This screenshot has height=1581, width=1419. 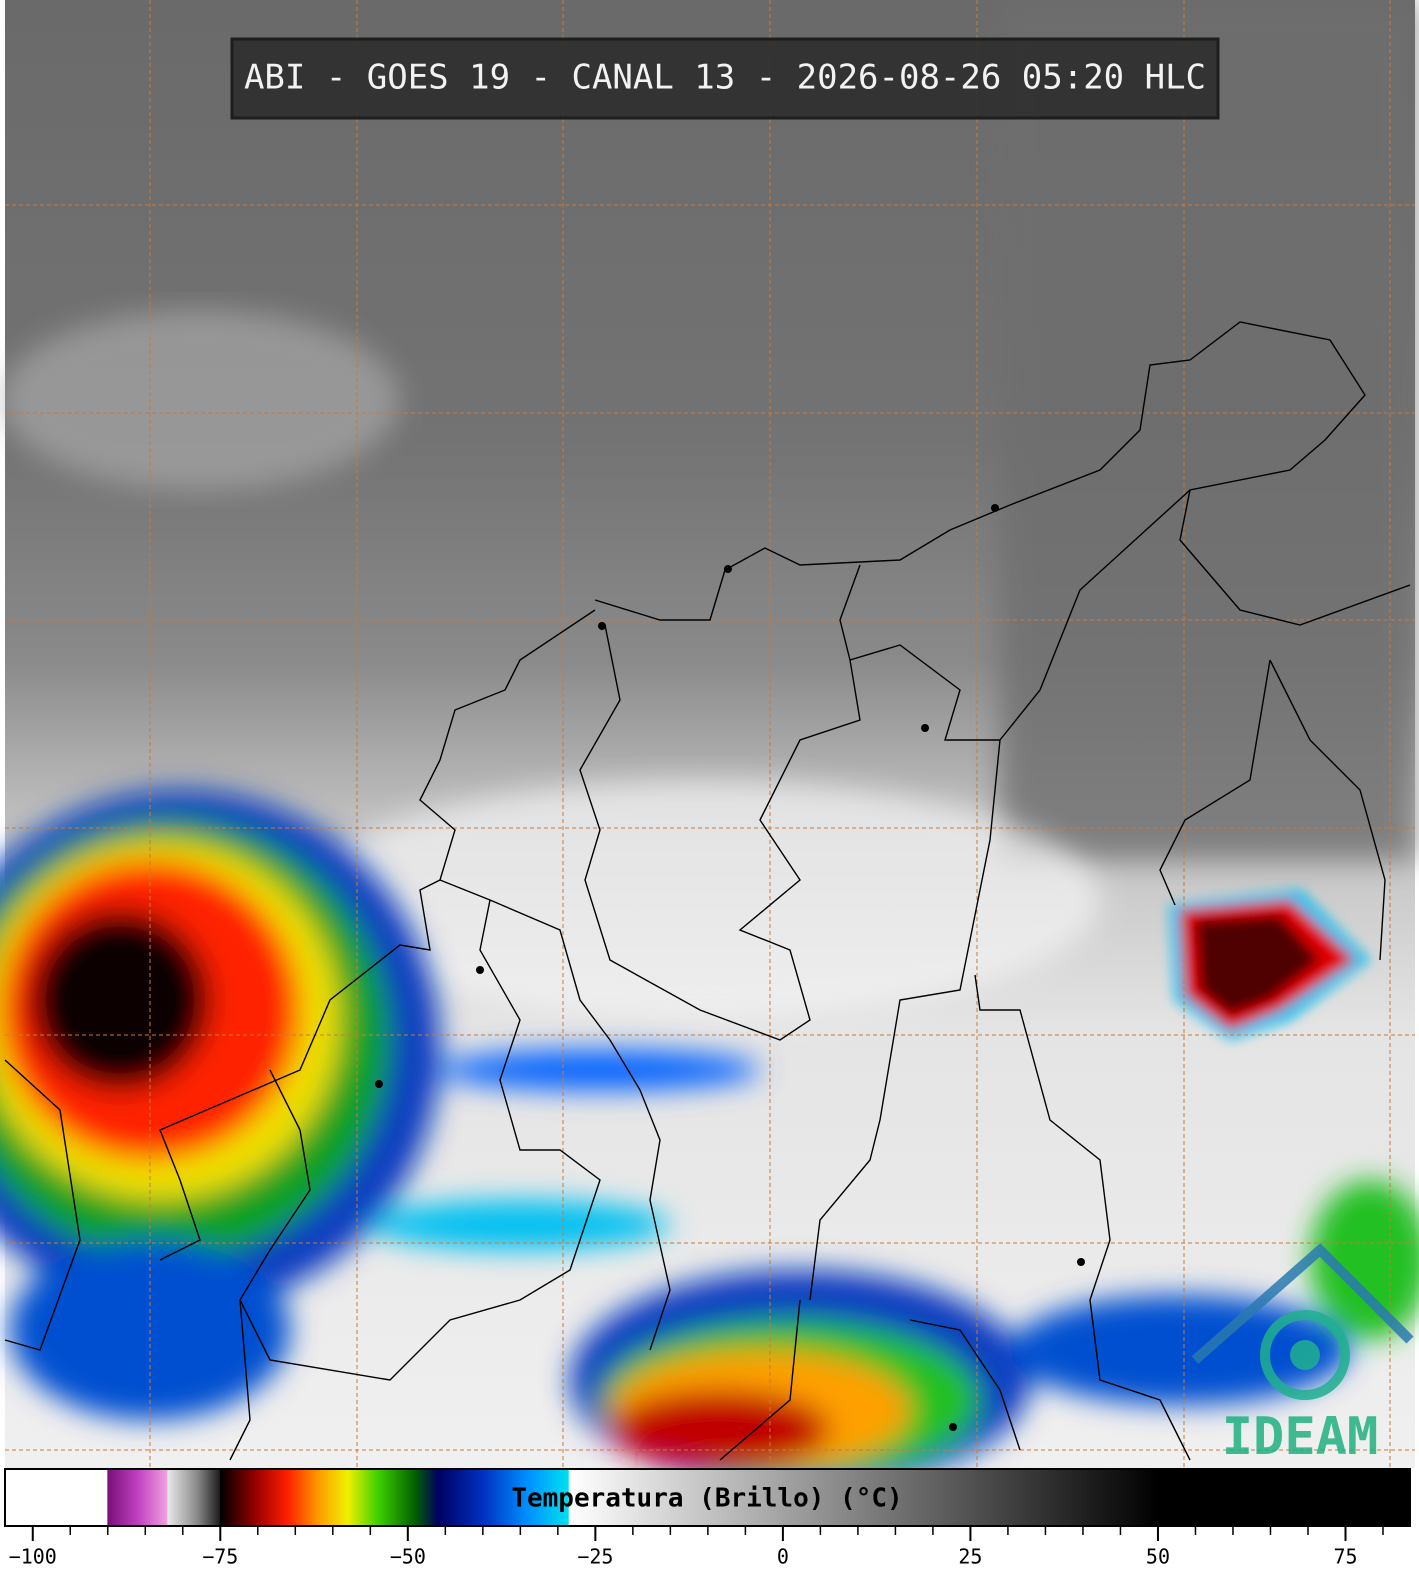 I want to click on tick-label: −25, so click(x=595, y=1557).